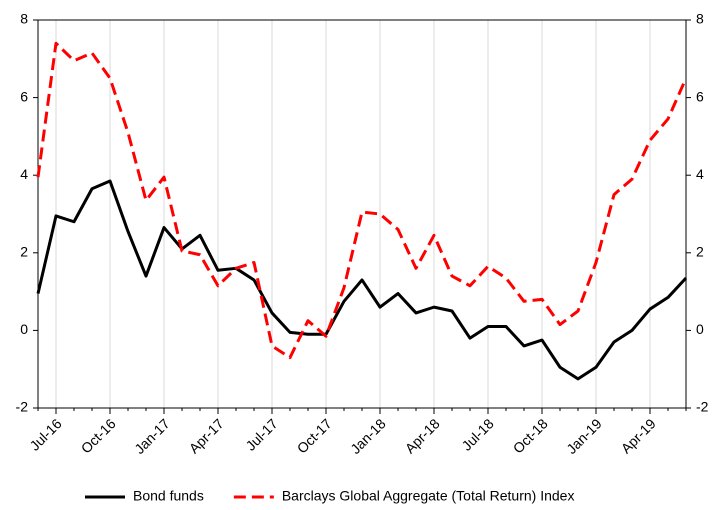 This screenshot has width=715, height=510. What do you see at coordinates (477, 434) in the screenshot?
I see `x-tick-label: Jul-18` at bounding box center [477, 434].